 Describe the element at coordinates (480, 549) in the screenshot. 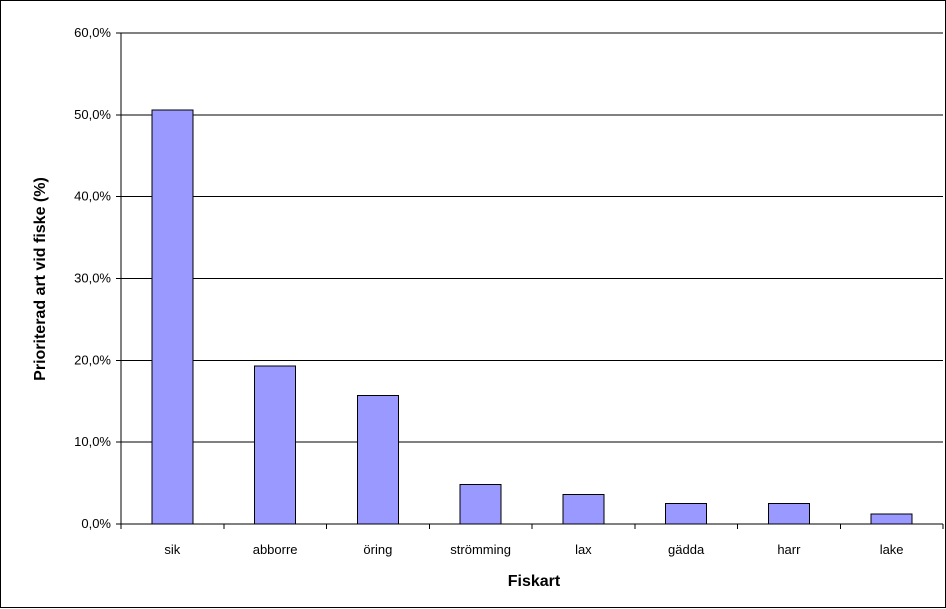

I see `x-tick-label: strömming` at that location.